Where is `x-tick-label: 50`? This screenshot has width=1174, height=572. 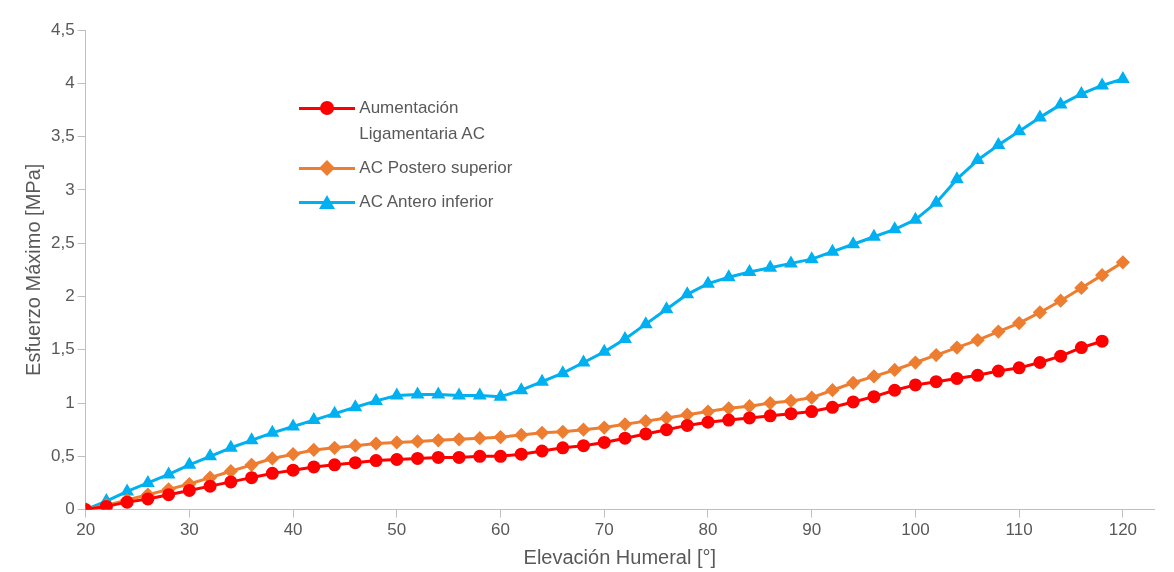 x-tick-label: 50 is located at coordinates (397, 530).